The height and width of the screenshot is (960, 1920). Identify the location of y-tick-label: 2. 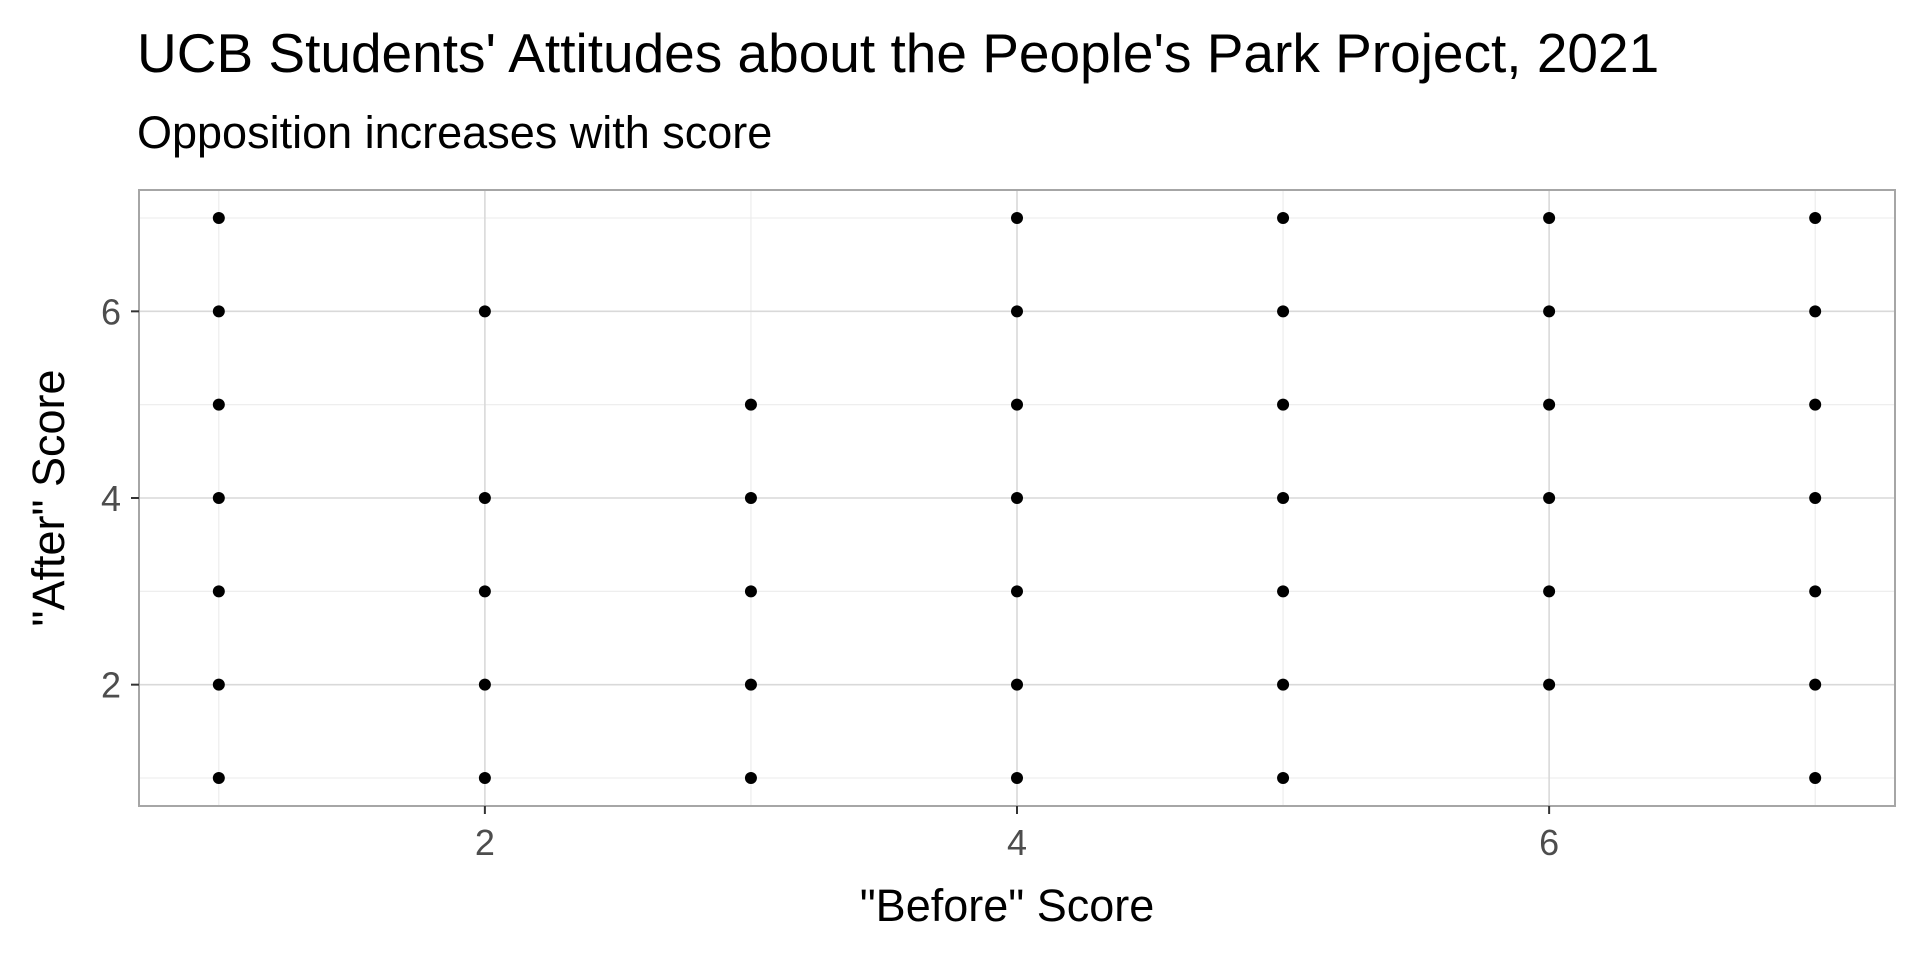
(111, 685).